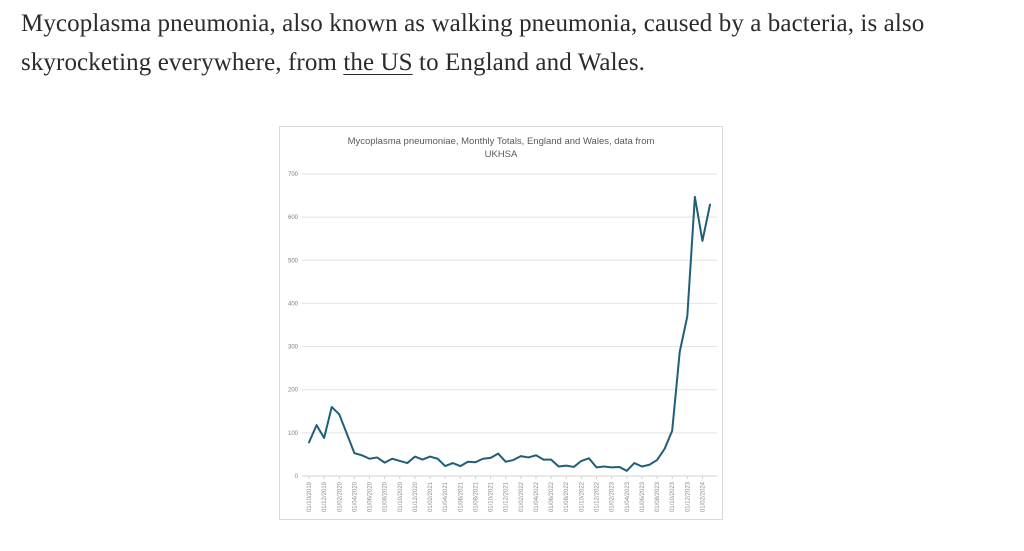 The height and width of the screenshot is (551, 1024). I want to click on x-tick-label: 01/08/2021, so click(476, 496).